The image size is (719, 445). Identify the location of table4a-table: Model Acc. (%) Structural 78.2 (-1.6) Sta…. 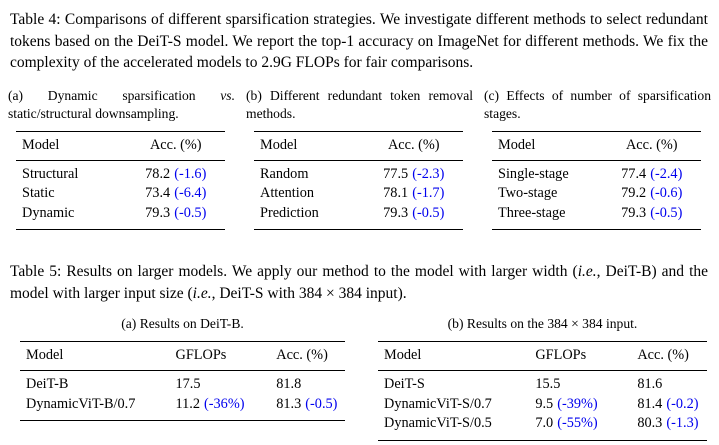
(120, 180).